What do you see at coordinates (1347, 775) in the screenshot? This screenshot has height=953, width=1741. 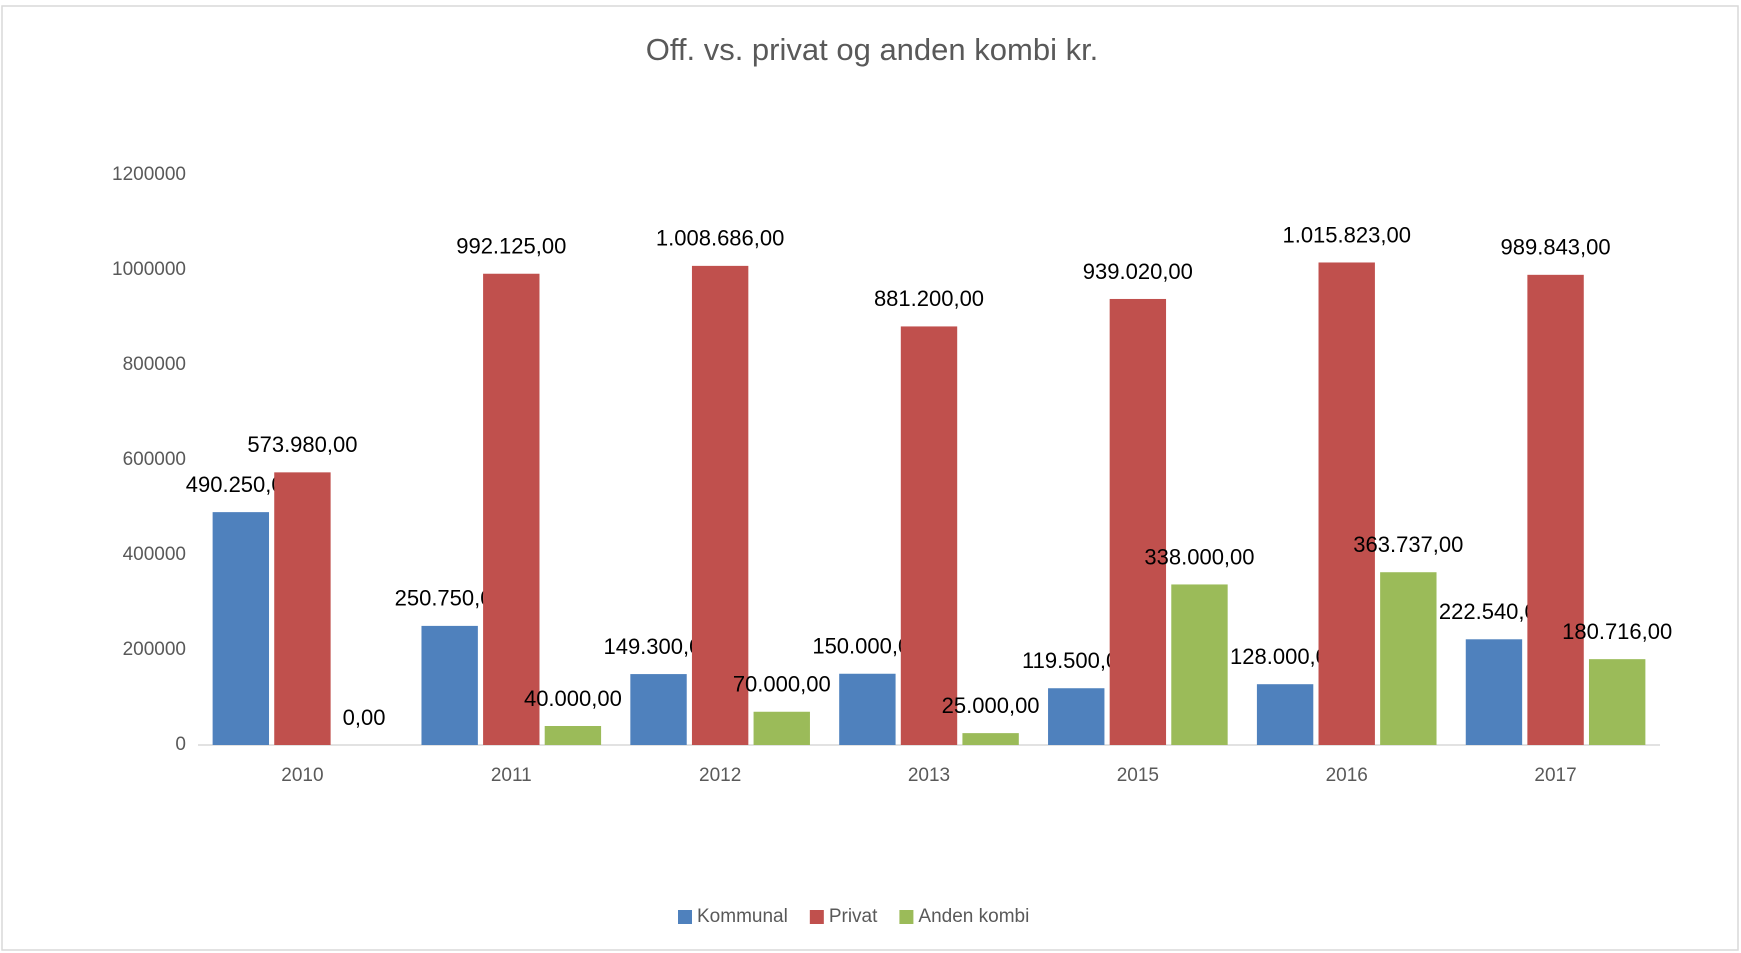 I see `x-tick-label: 2016` at bounding box center [1347, 775].